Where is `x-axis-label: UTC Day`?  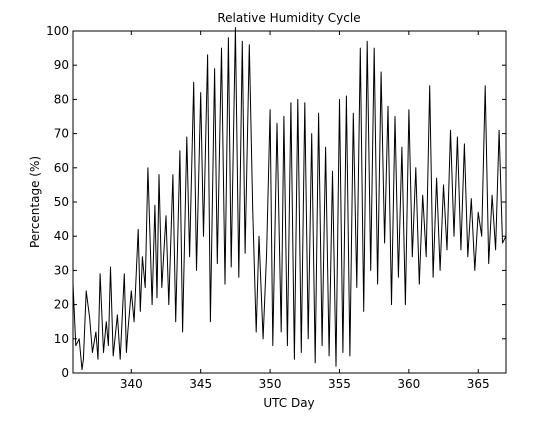 x-axis-label: UTC Day is located at coordinates (288, 403).